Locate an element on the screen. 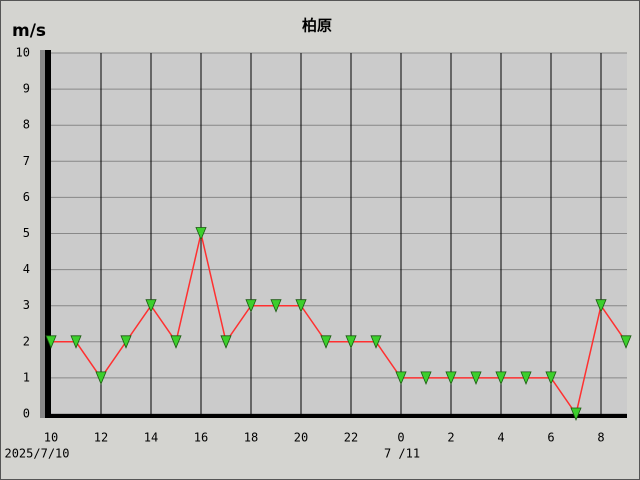 The image size is (640, 480). x-tick-label: 8 is located at coordinates (600, 438).